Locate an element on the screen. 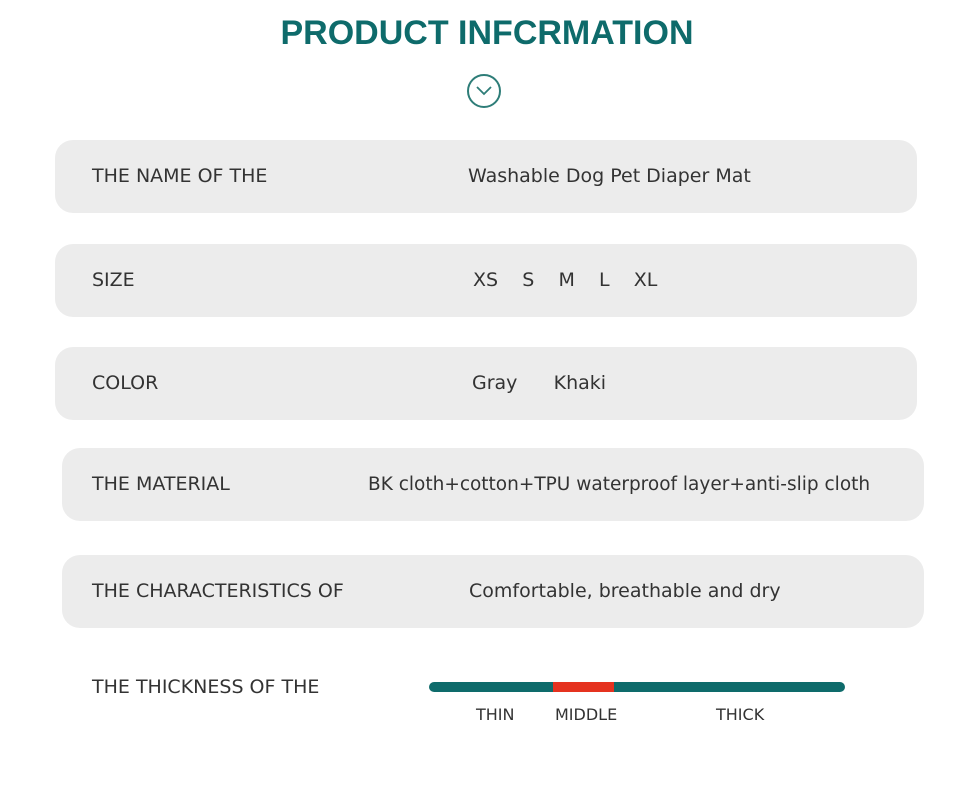  row-value: Washable Dog Pet Diaper Mat is located at coordinates (609, 176).